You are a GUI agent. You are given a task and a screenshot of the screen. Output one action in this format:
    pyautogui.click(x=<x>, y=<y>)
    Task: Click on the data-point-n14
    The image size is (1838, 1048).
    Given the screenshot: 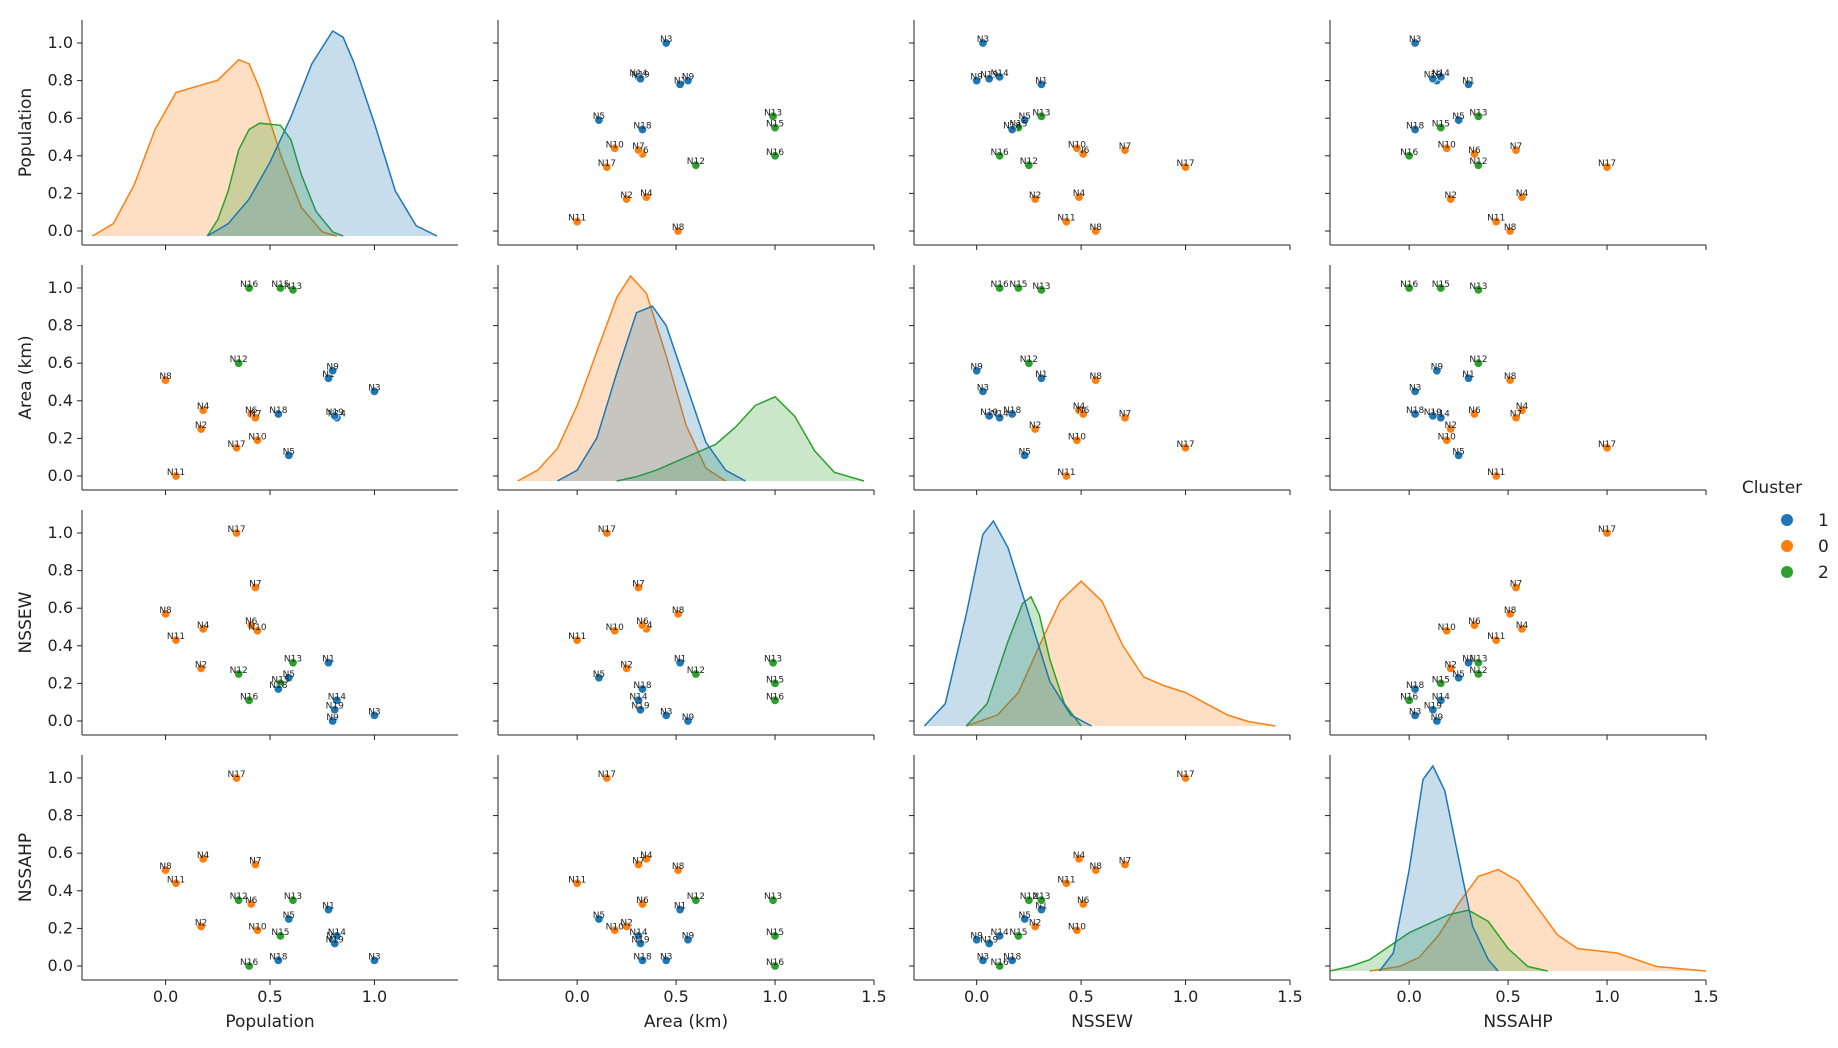 What is the action you would take?
    pyautogui.click(x=1000, y=77)
    